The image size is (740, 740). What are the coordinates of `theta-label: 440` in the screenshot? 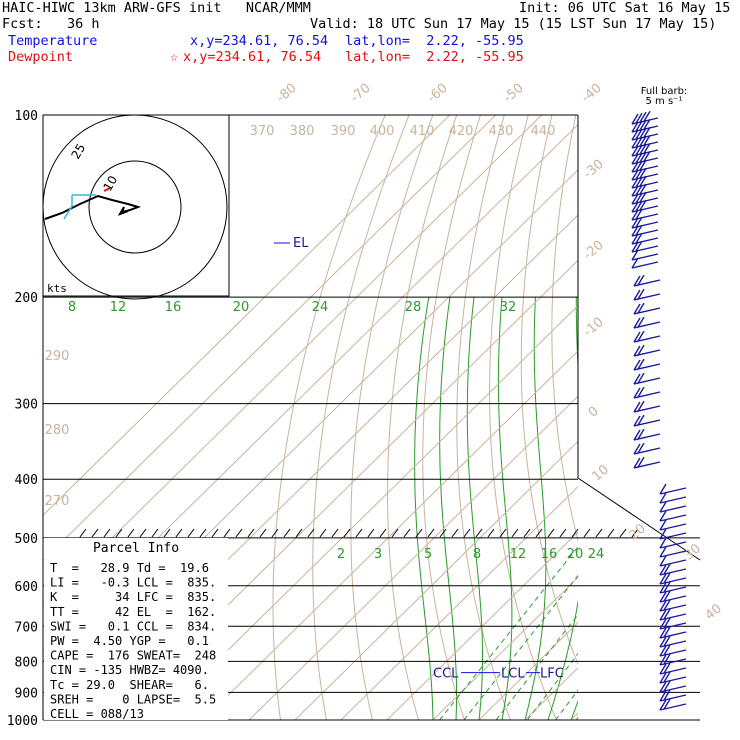 It's located at (543, 131).